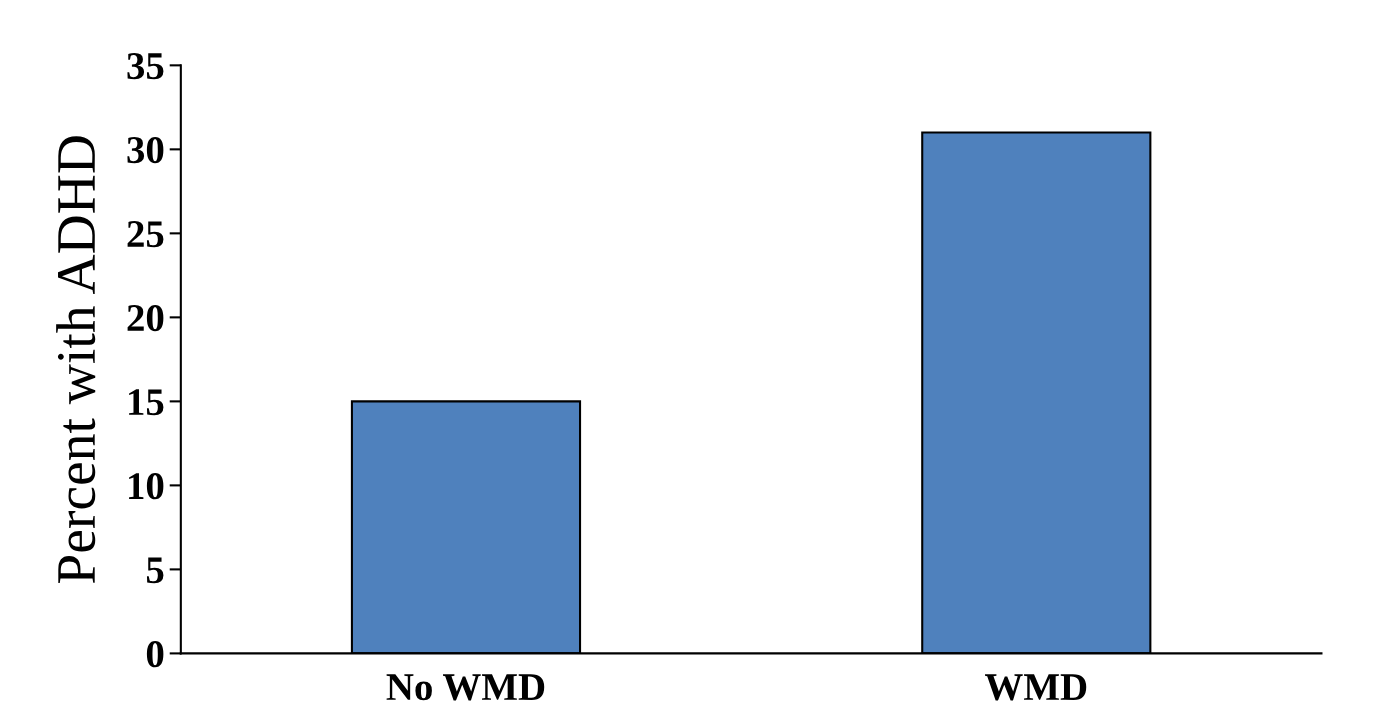  I want to click on y-axis-title: Percent with ADHD, so click(76, 360).